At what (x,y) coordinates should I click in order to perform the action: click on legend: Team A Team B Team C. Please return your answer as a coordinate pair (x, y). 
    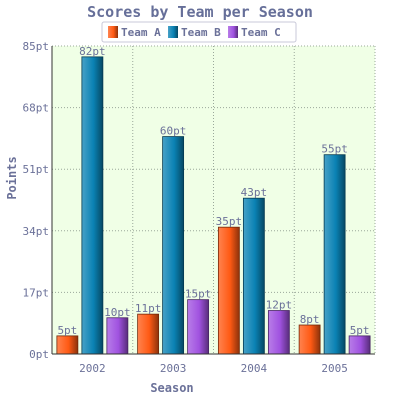
    Looking at the image, I should click on (199, 32).